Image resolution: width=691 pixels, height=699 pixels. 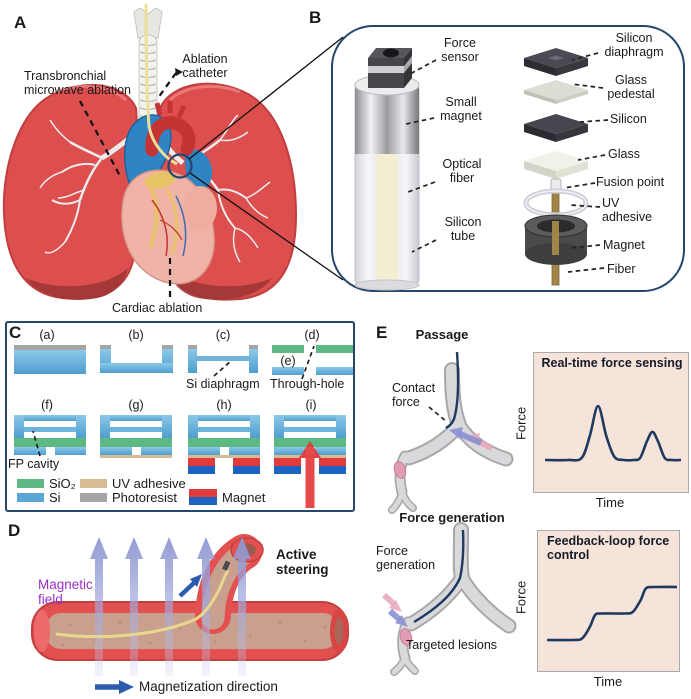 I want to click on step-label-e: (e), so click(x=288, y=361).